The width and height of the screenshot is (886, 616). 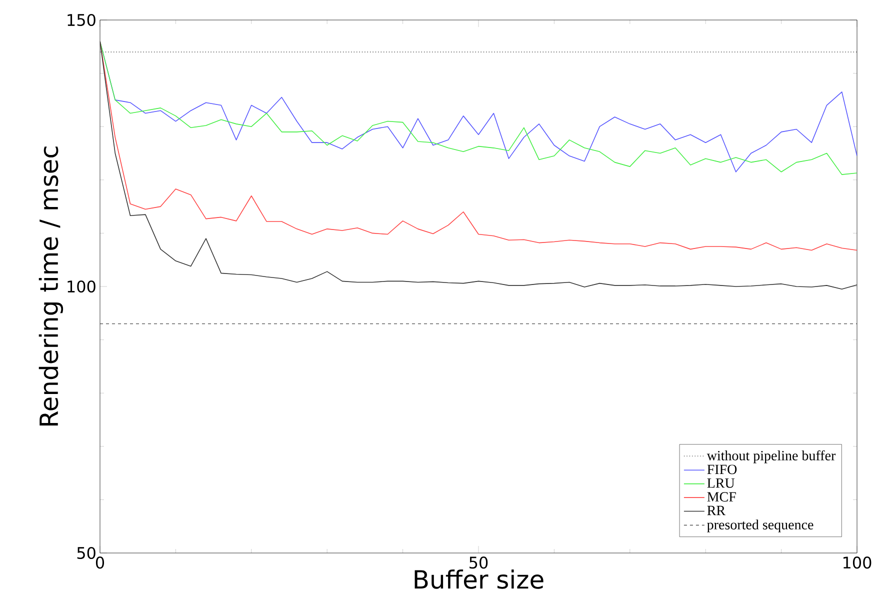 What do you see at coordinates (479, 579) in the screenshot?
I see `x-axis-title: Buffer size` at bounding box center [479, 579].